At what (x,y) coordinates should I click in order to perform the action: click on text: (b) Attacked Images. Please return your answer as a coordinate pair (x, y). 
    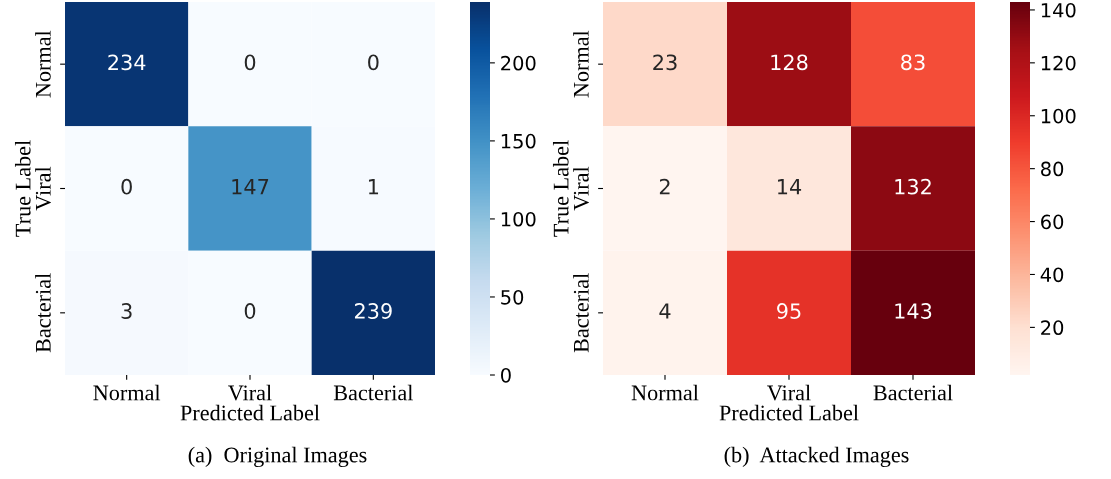
    Looking at the image, I should click on (816, 457).